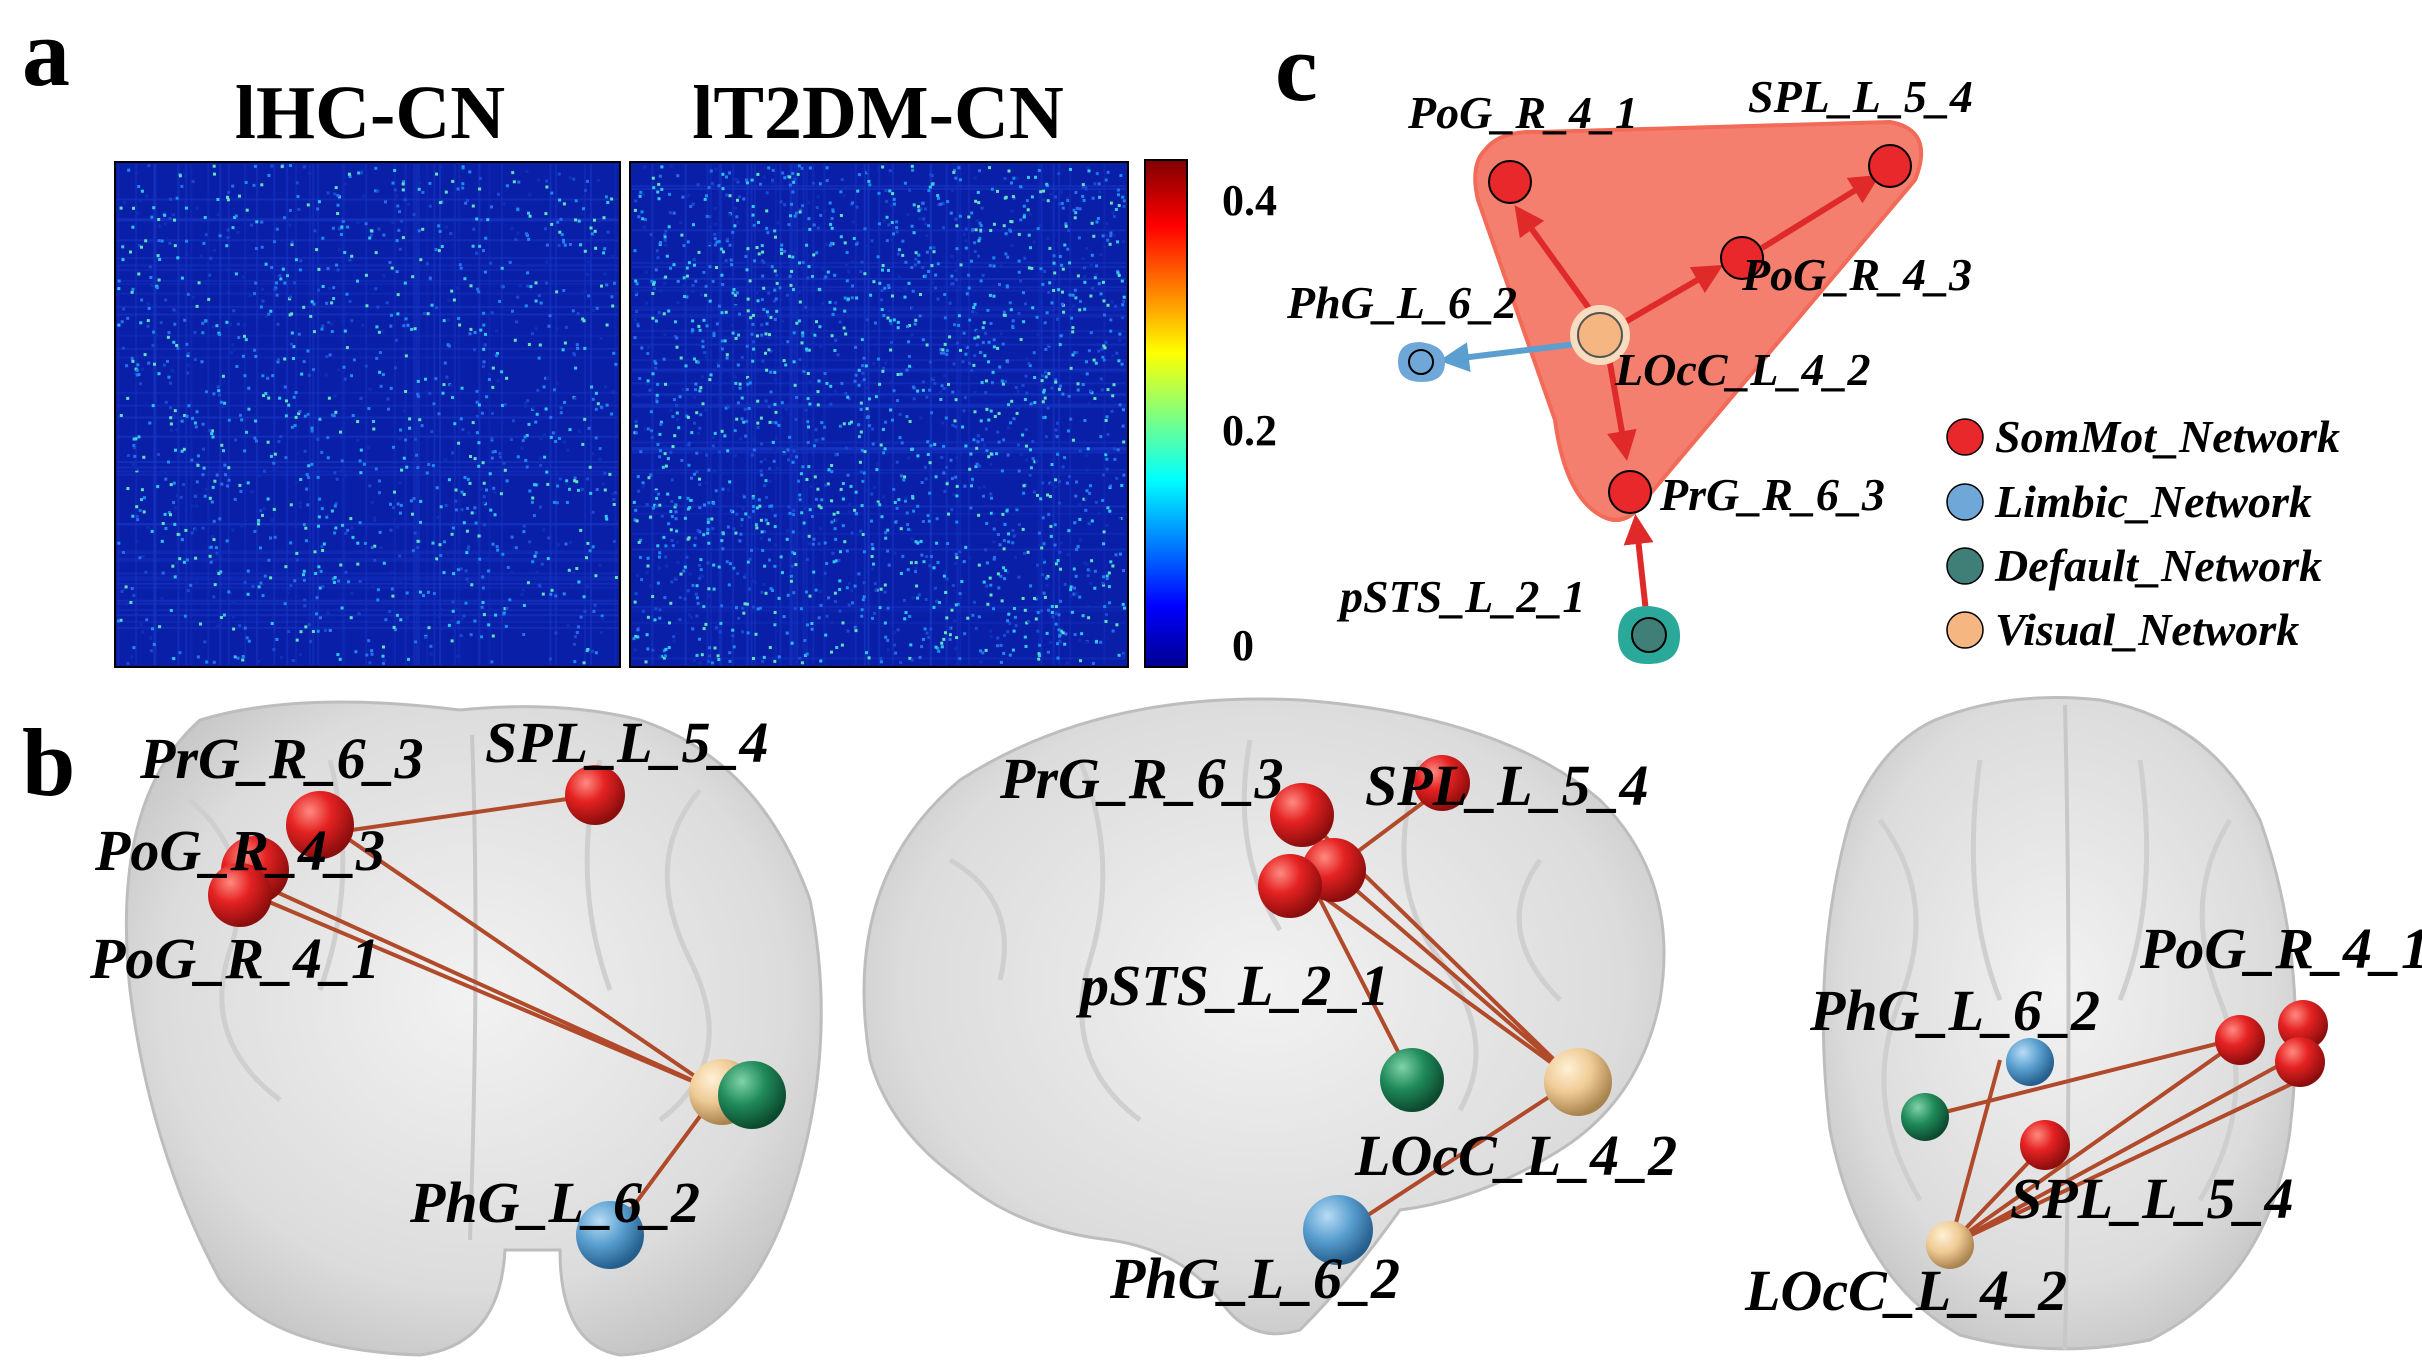  I want to click on panel-c-letter: c, so click(1296, 67).